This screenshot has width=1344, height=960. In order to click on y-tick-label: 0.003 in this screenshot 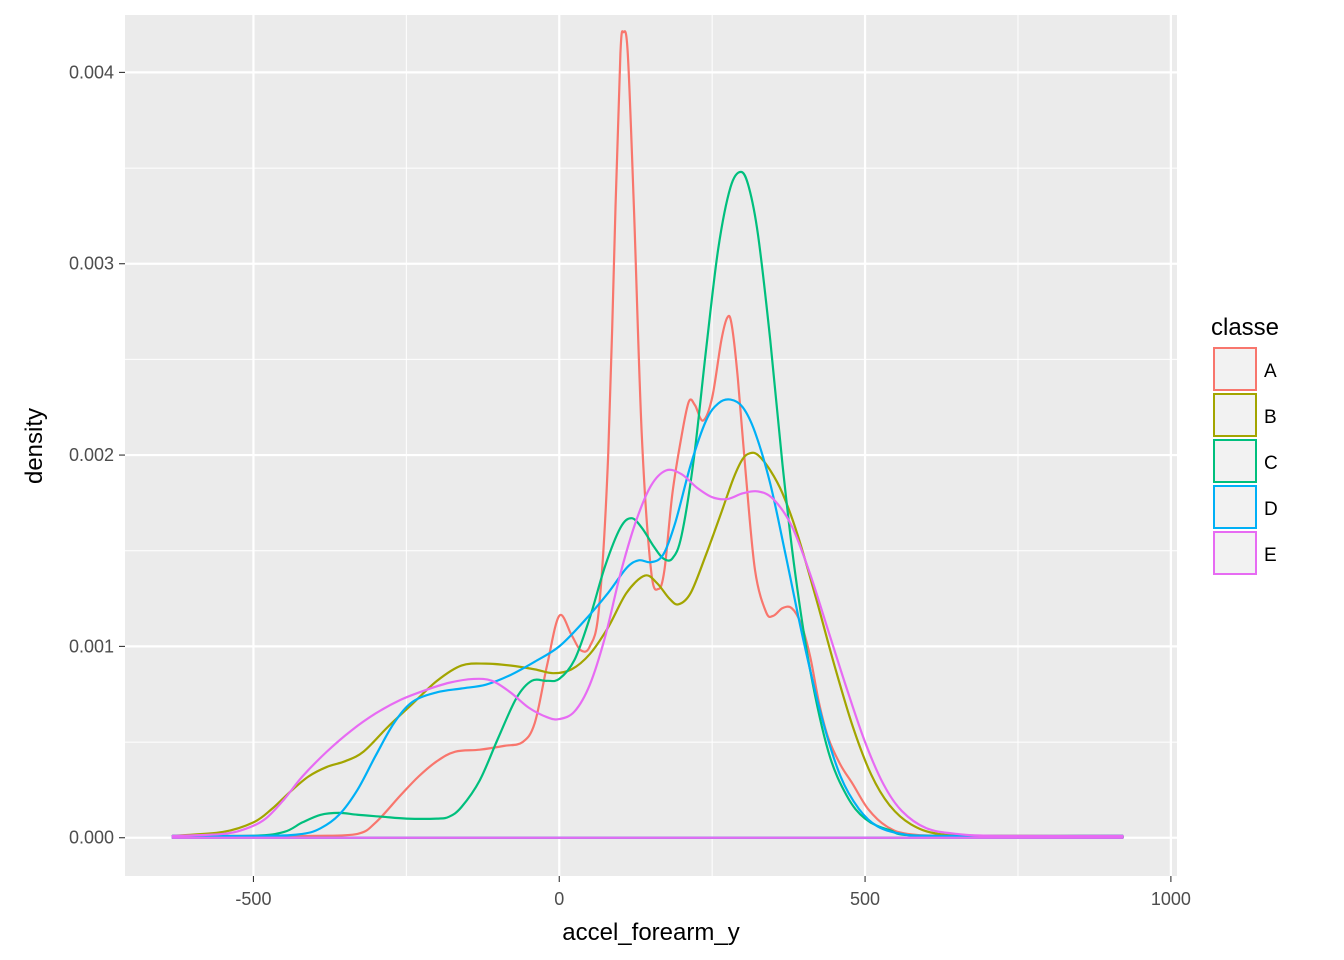, I will do `click(91, 264)`.